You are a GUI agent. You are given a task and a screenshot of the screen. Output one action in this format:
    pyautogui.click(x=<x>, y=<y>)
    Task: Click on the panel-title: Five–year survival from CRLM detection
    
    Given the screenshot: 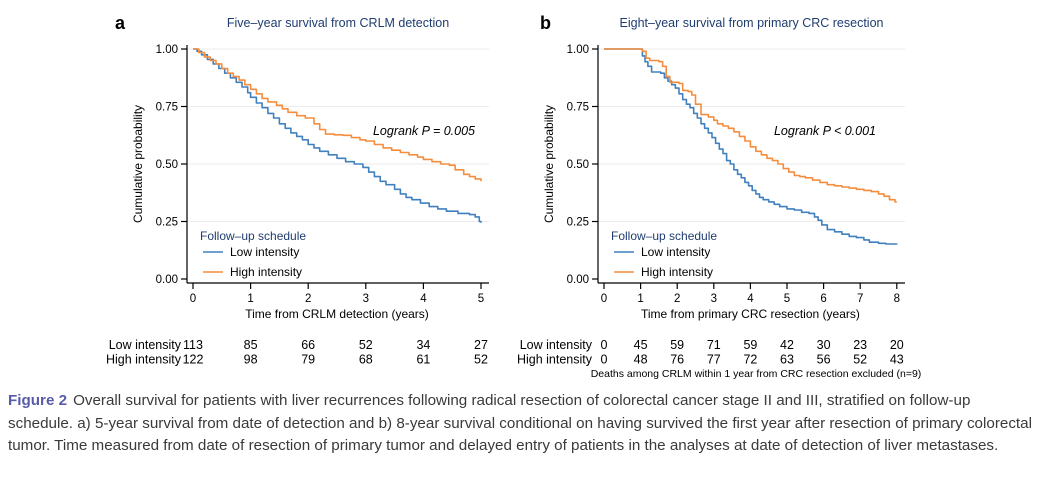 What is the action you would take?
    pyautogui.click(x=338, y=23)
    